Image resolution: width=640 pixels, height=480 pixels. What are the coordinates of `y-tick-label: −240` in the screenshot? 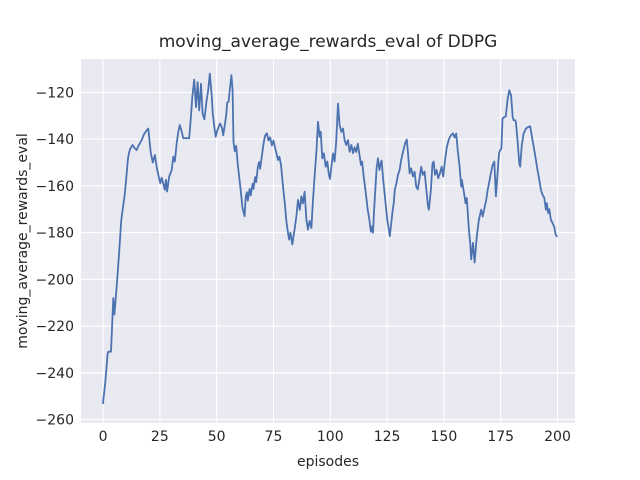 It's located at (55, 374).